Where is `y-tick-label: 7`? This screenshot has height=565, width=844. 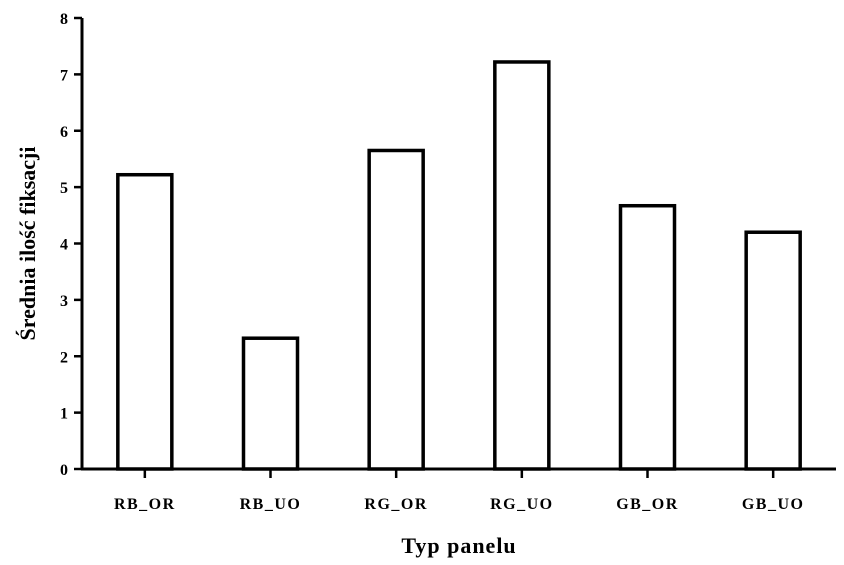 y-tick-label: 7 is located at coordinates (64, 75).